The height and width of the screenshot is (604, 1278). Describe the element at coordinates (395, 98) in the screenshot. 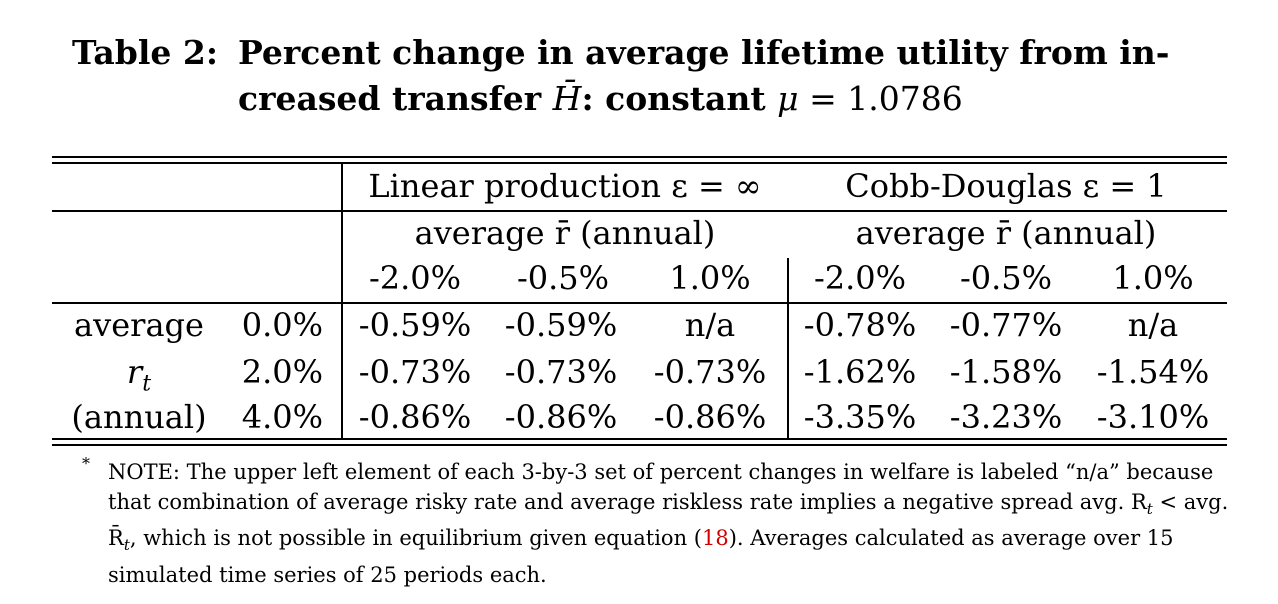

I see `caption-line-2-prefix: creased transfer` at that location.